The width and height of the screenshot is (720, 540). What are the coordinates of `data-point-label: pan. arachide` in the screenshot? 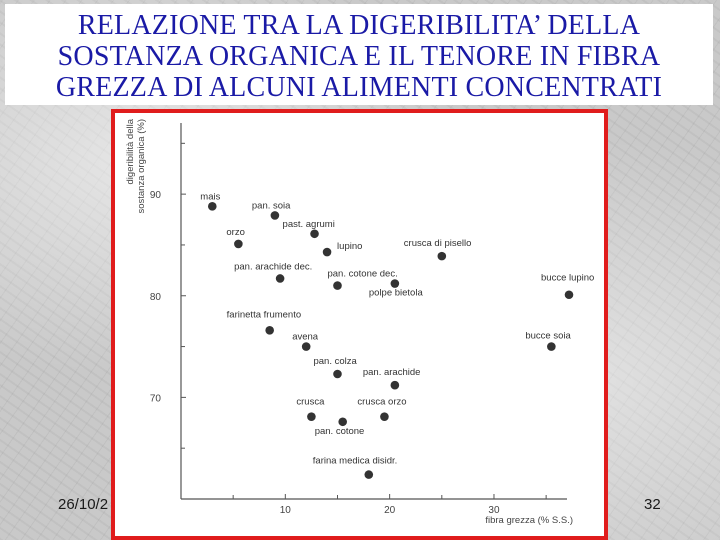 It's located at (392, 372).